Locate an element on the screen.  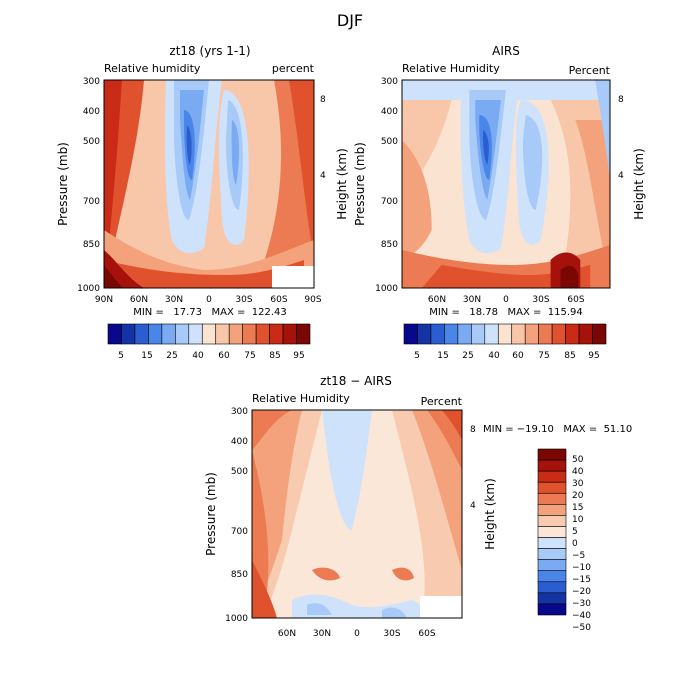
p1-cb-label-75: 75 is located at coordinates (249, 356).